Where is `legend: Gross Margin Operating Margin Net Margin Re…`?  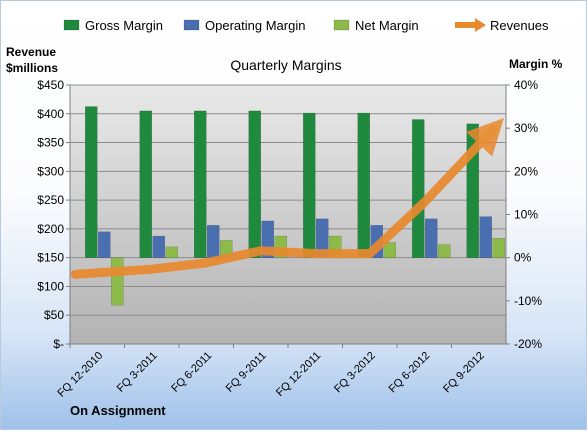 legend: Gross Margin Operating Margin Net Margin Re… is located at coordinates (306, 25).